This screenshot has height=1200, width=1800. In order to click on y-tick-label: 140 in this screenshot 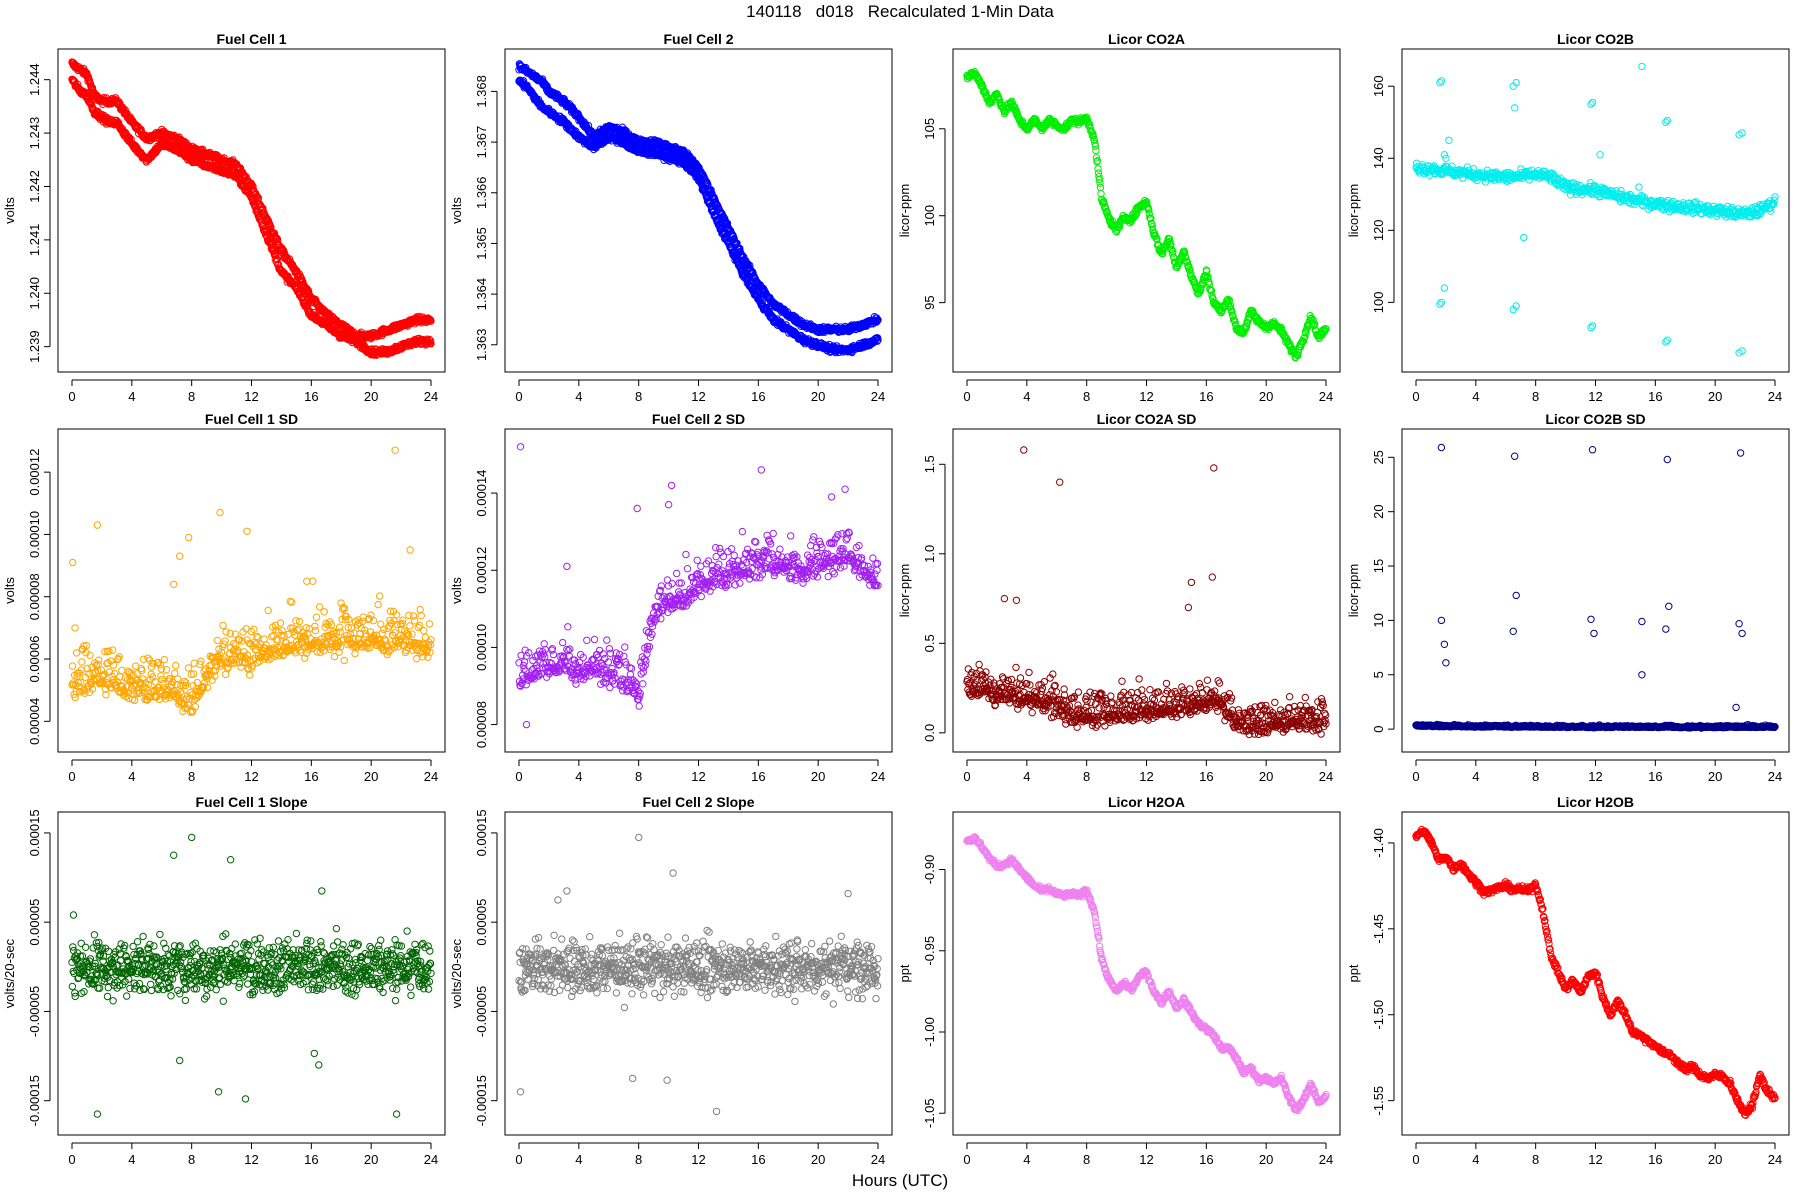, I will do `click(1378, 158)`.